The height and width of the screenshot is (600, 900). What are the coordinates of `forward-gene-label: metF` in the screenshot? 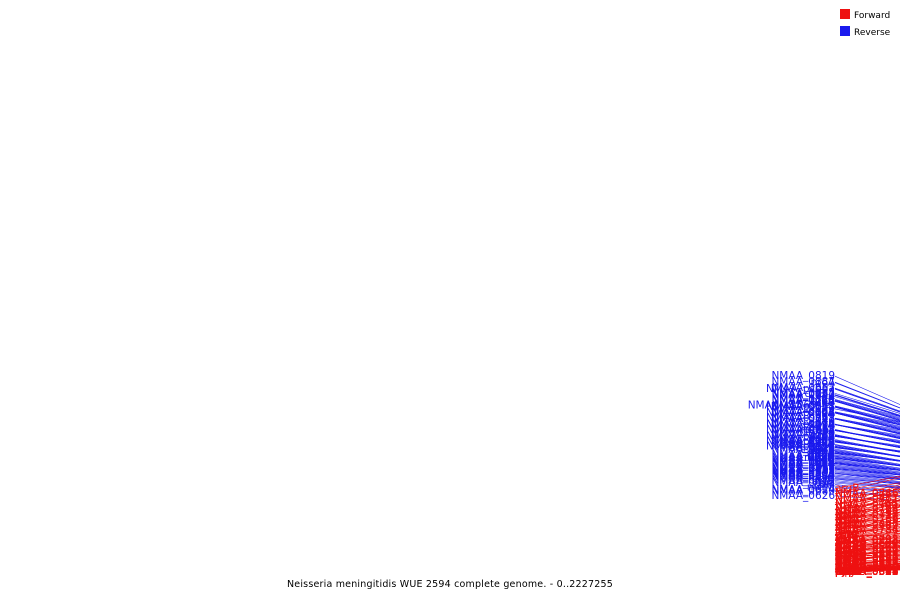 It's located at (848, 531).